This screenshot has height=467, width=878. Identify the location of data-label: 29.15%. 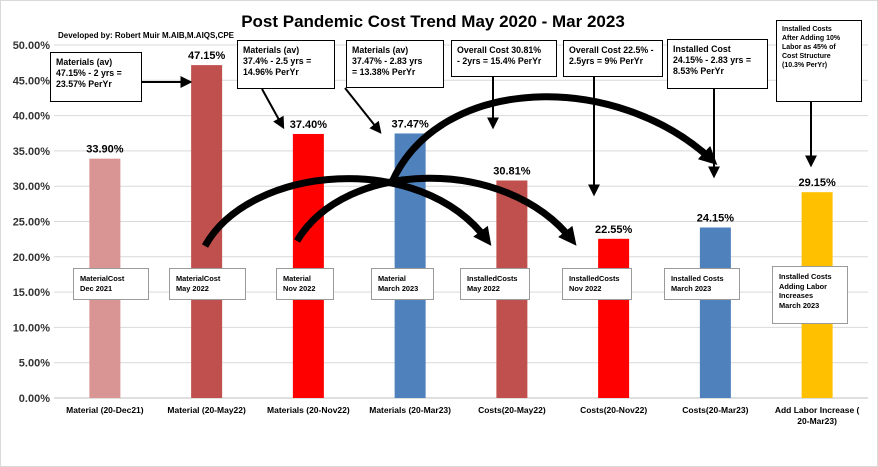
(817, 183).